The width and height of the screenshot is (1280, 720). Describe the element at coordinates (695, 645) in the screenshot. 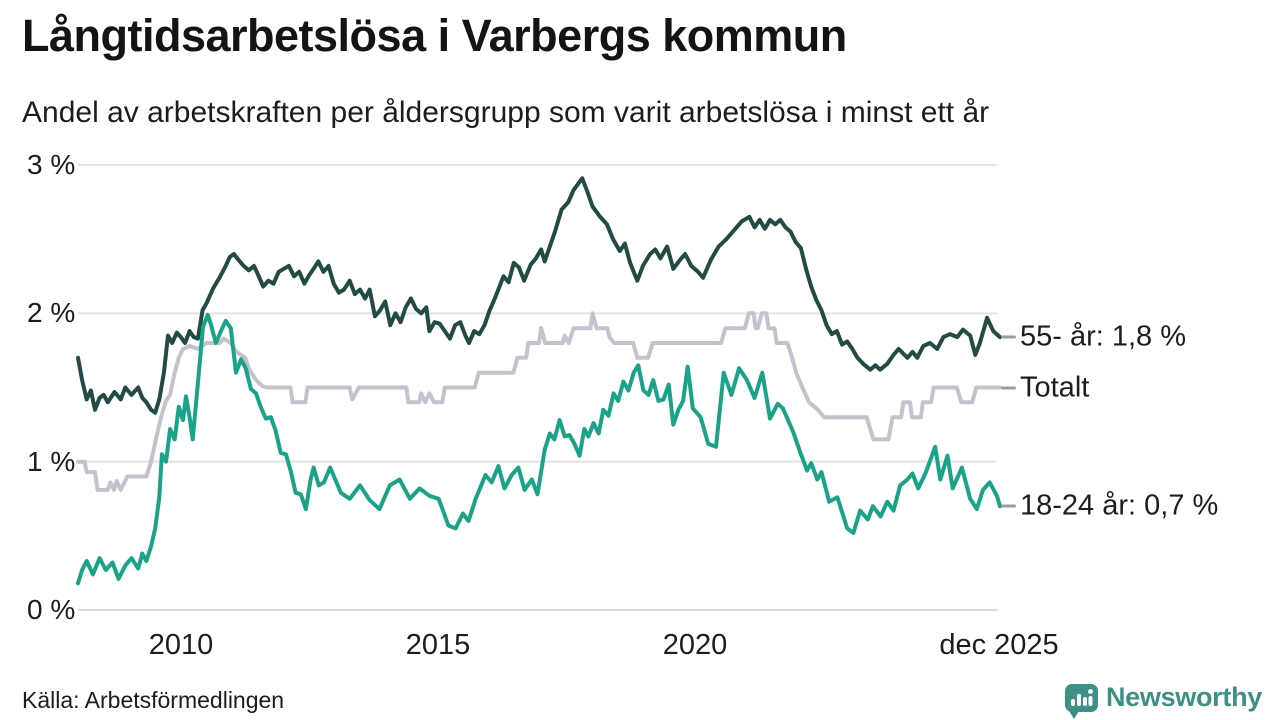

I see `x-tick-2020: 2020` at that location.